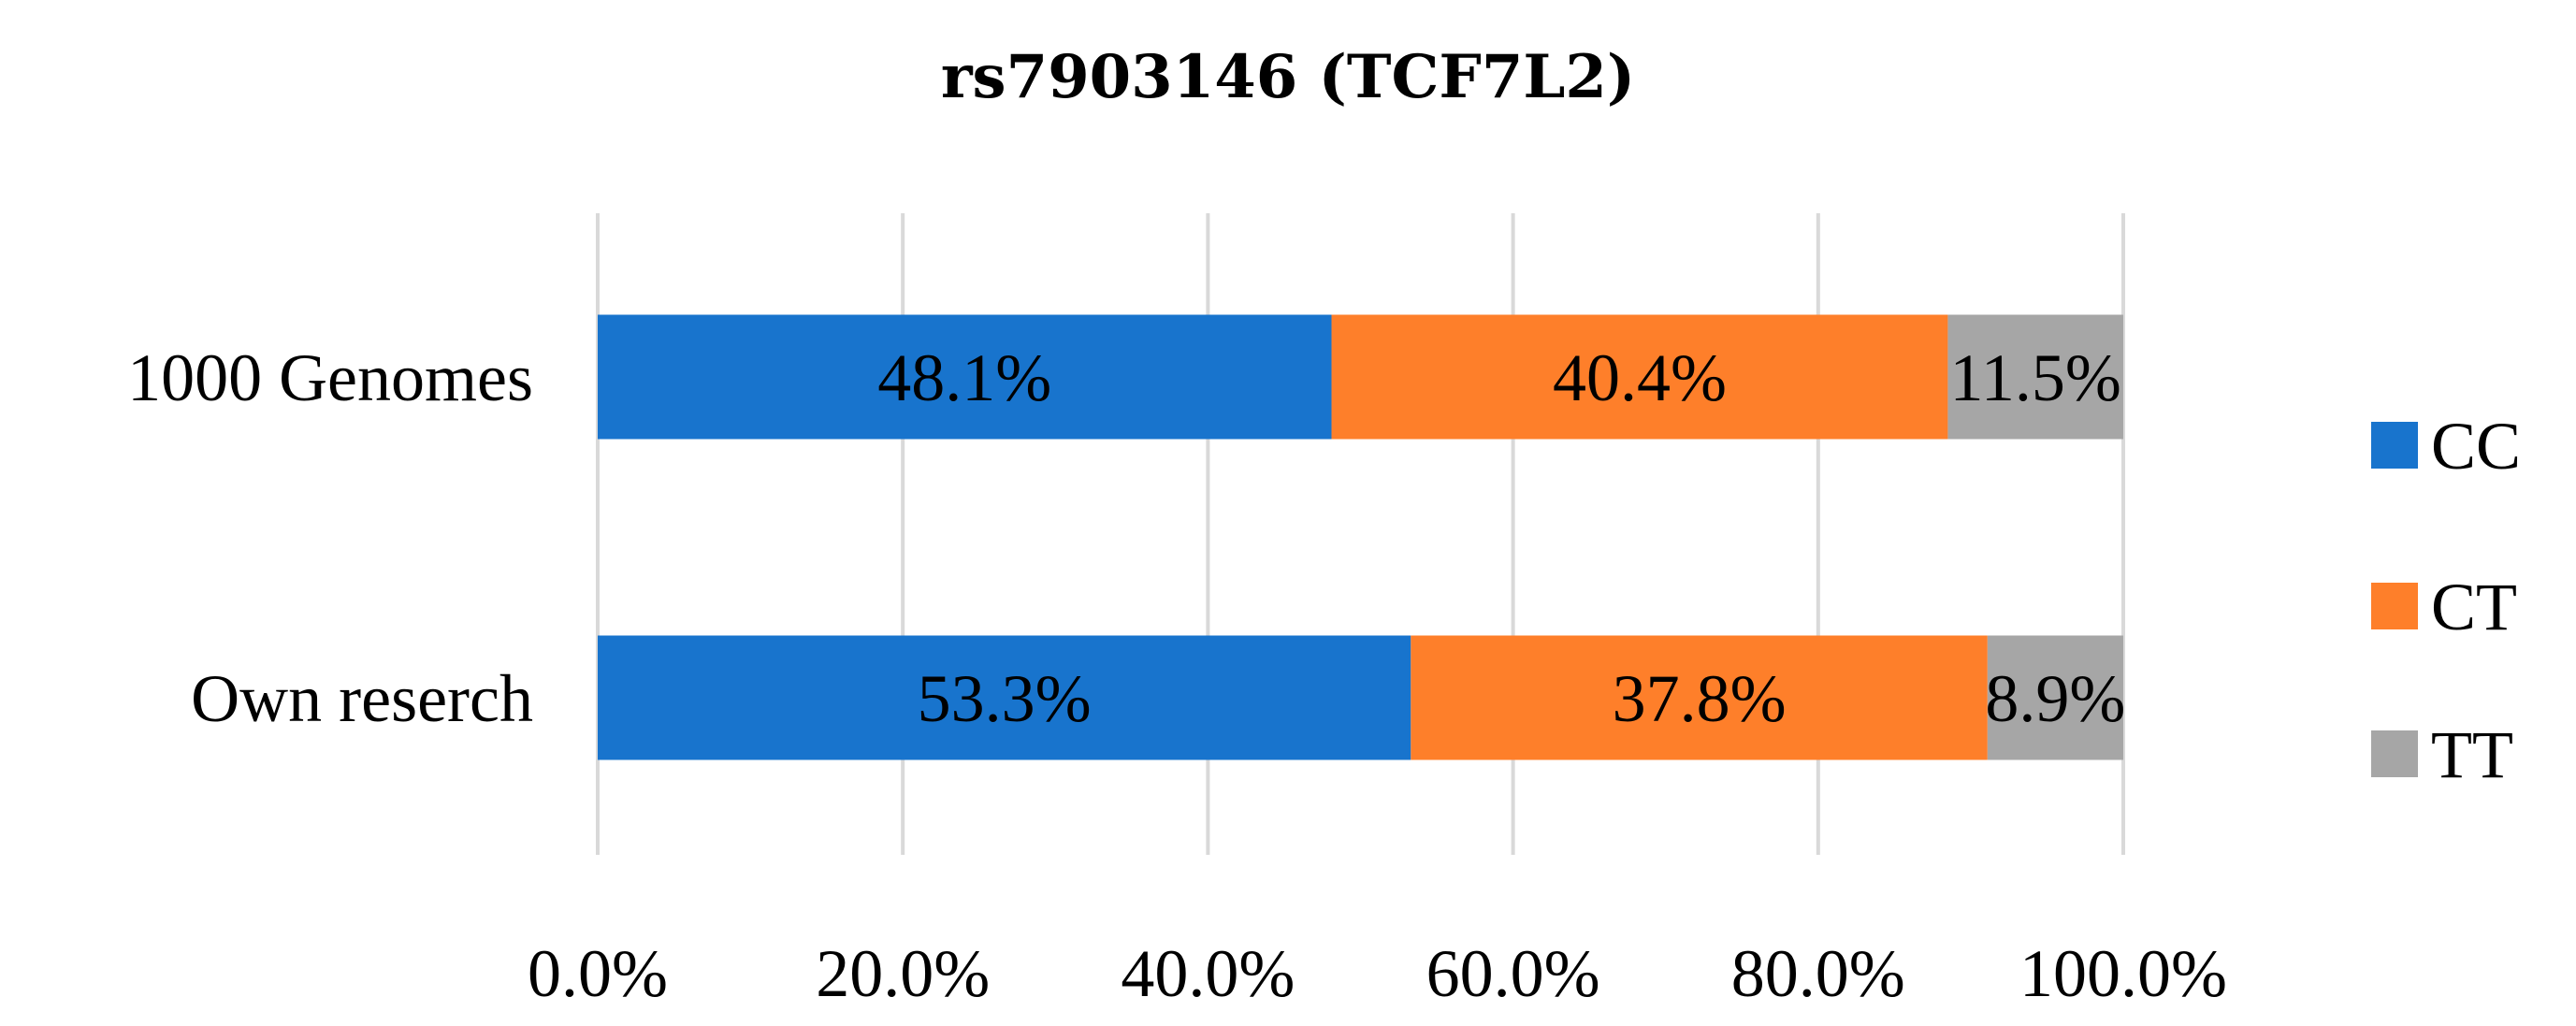 The width and height of the screenshot is (2576, 1026). Describe the element at coordinates (330, 377) in the screenshot. I see `category-label: 1000 Genomes` at that location.